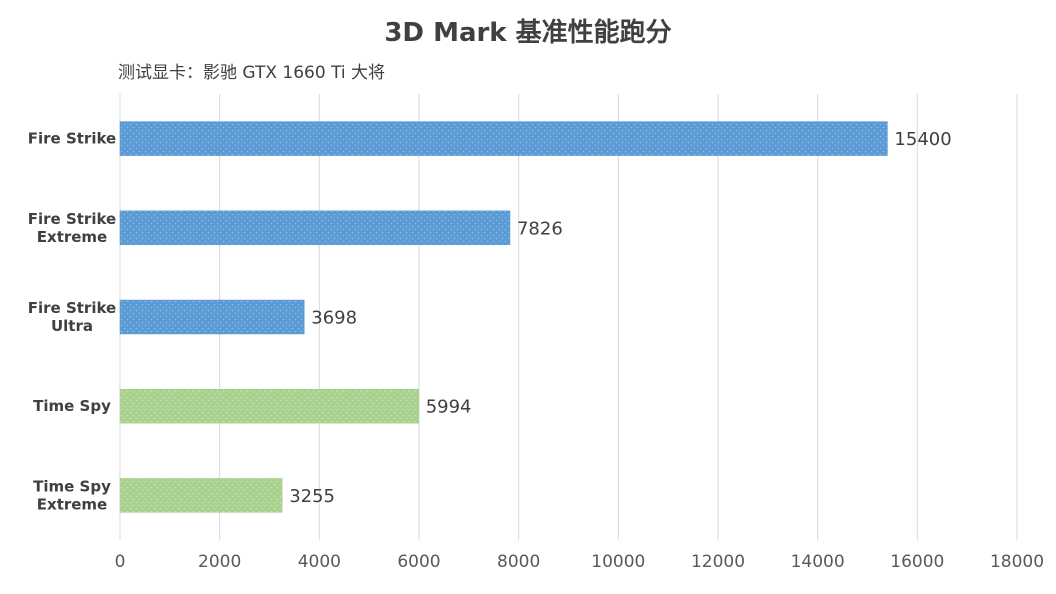 This screenshot has width=1056, height=594. I want to click on chart-subtitle: 测试显卡：影驰 GTX 1660 Ti 大将, so click(252, 73).